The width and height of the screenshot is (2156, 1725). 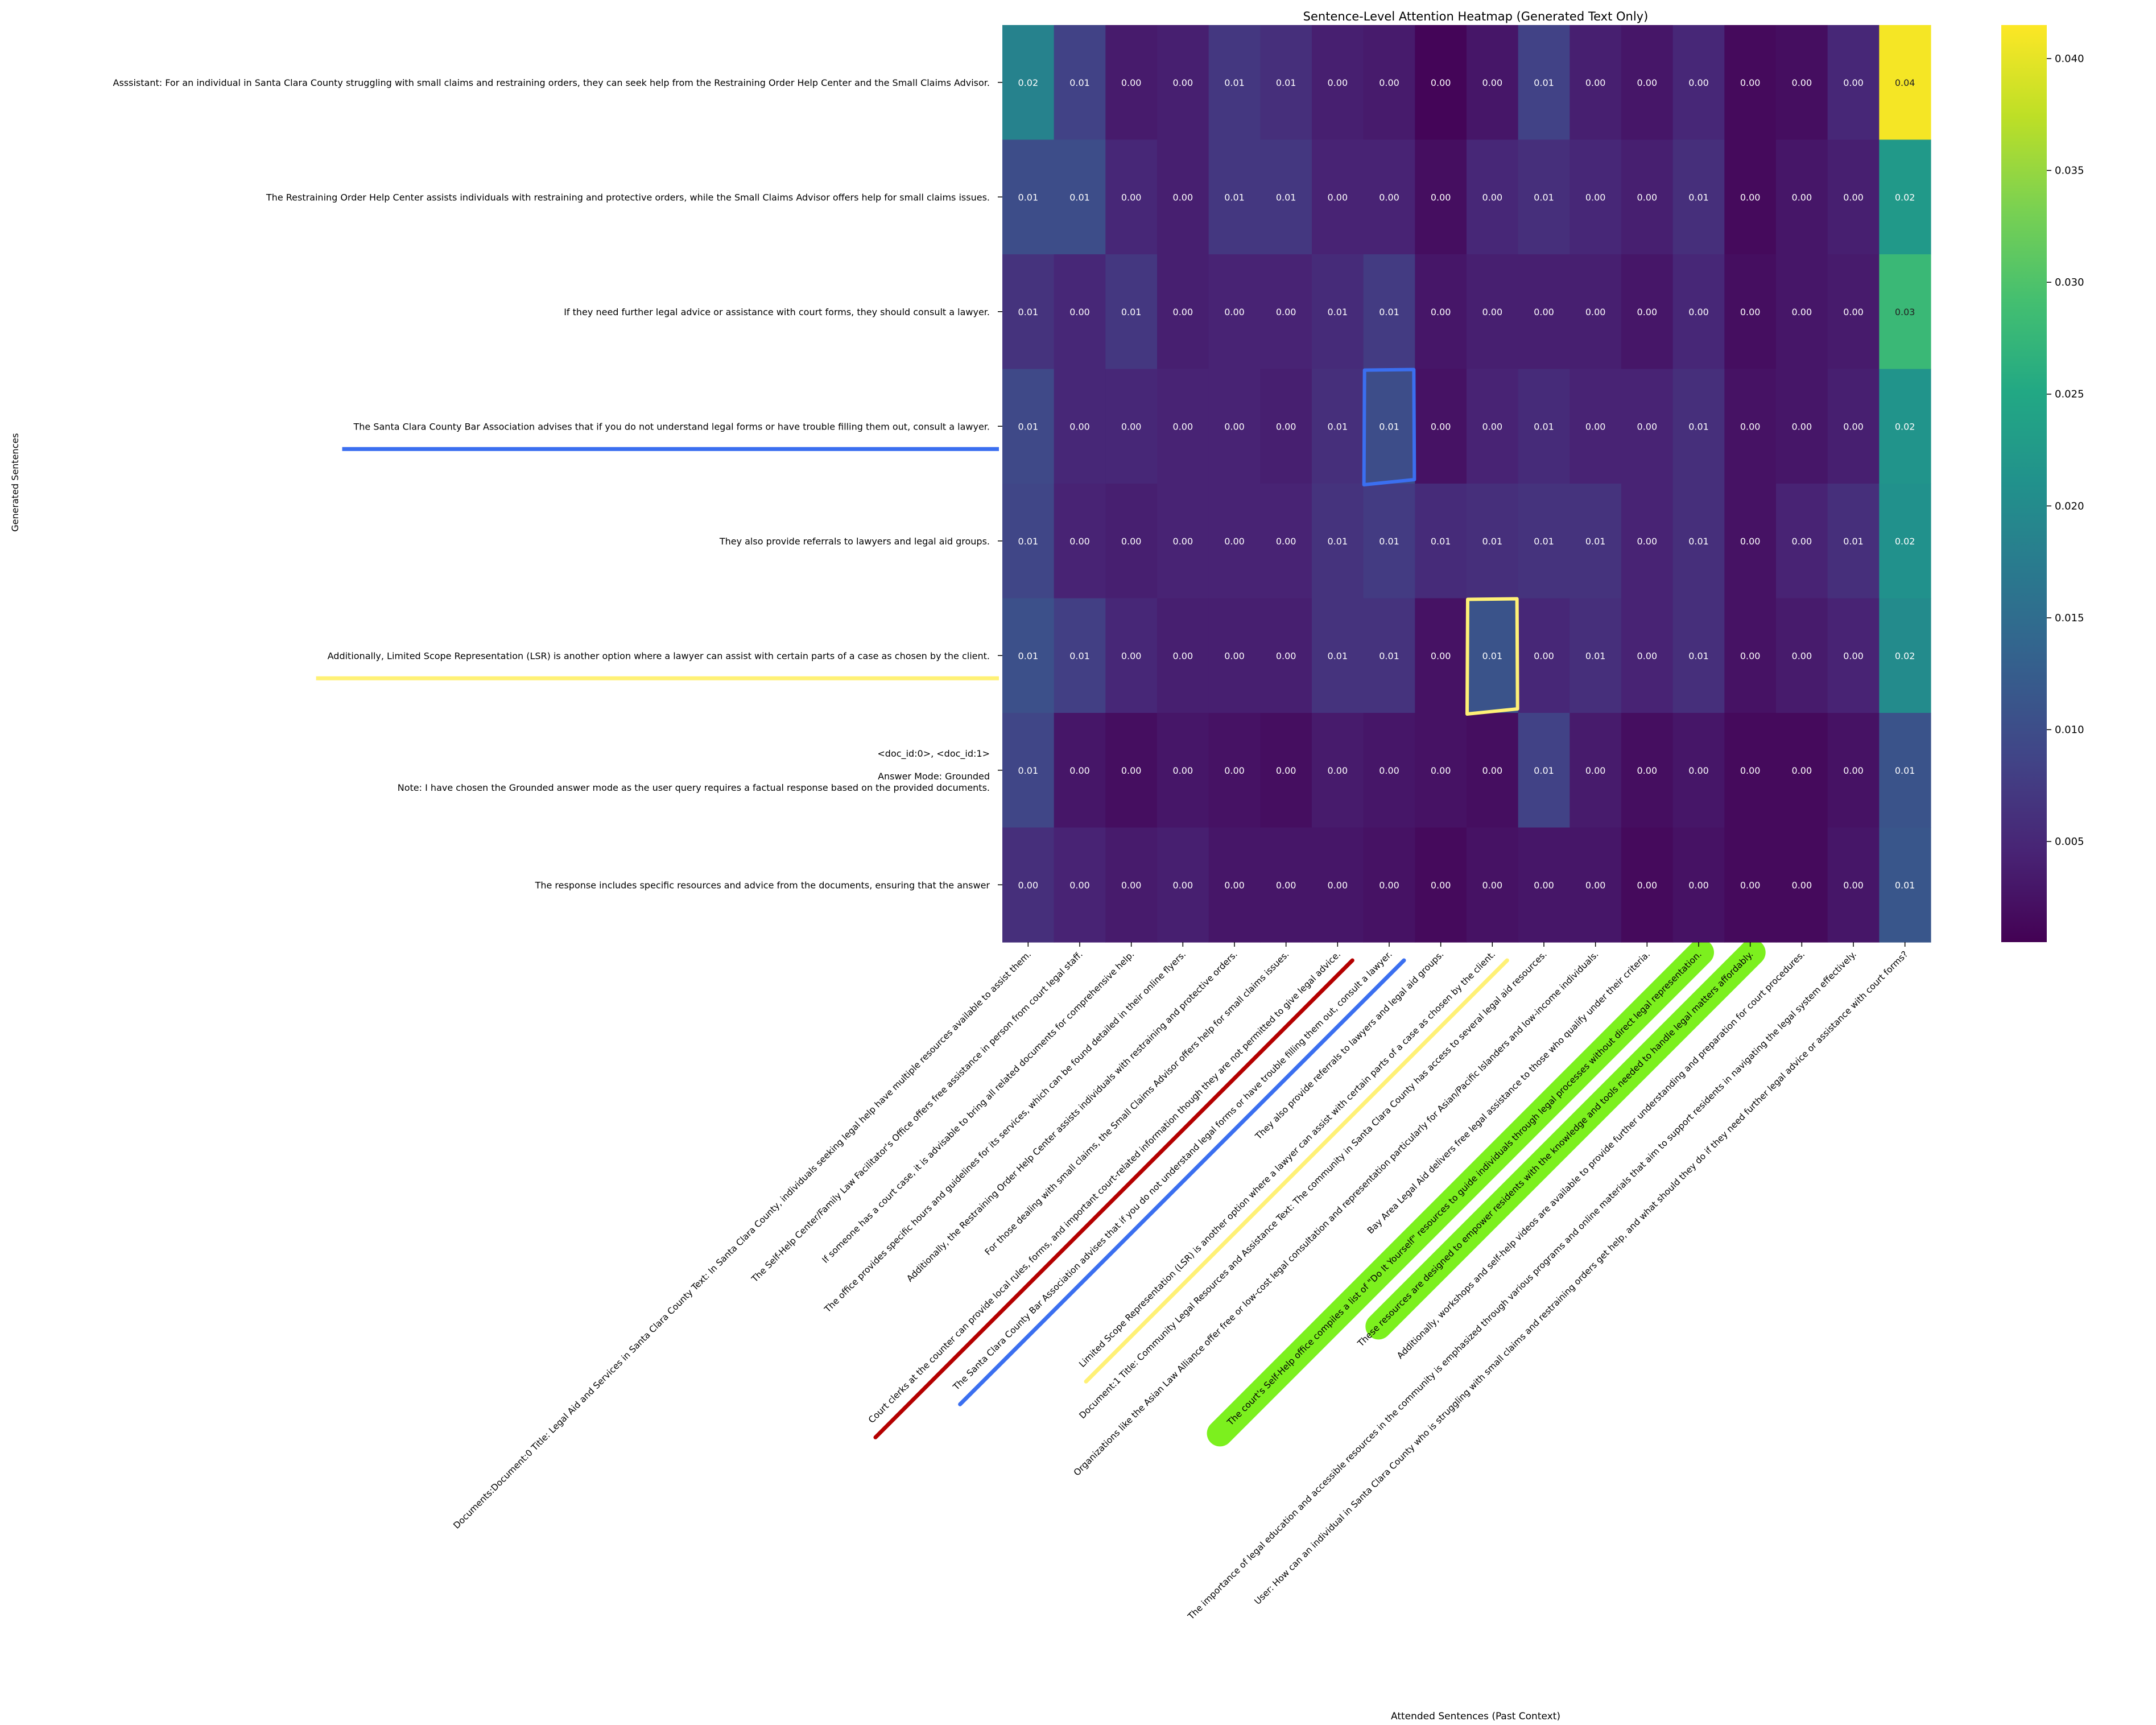 What do you see at coordinates (933, 754) in the screenshot?
I see `row-label: <doc_id:0>, <doc_id:1>` at bounding box center [933, 754].